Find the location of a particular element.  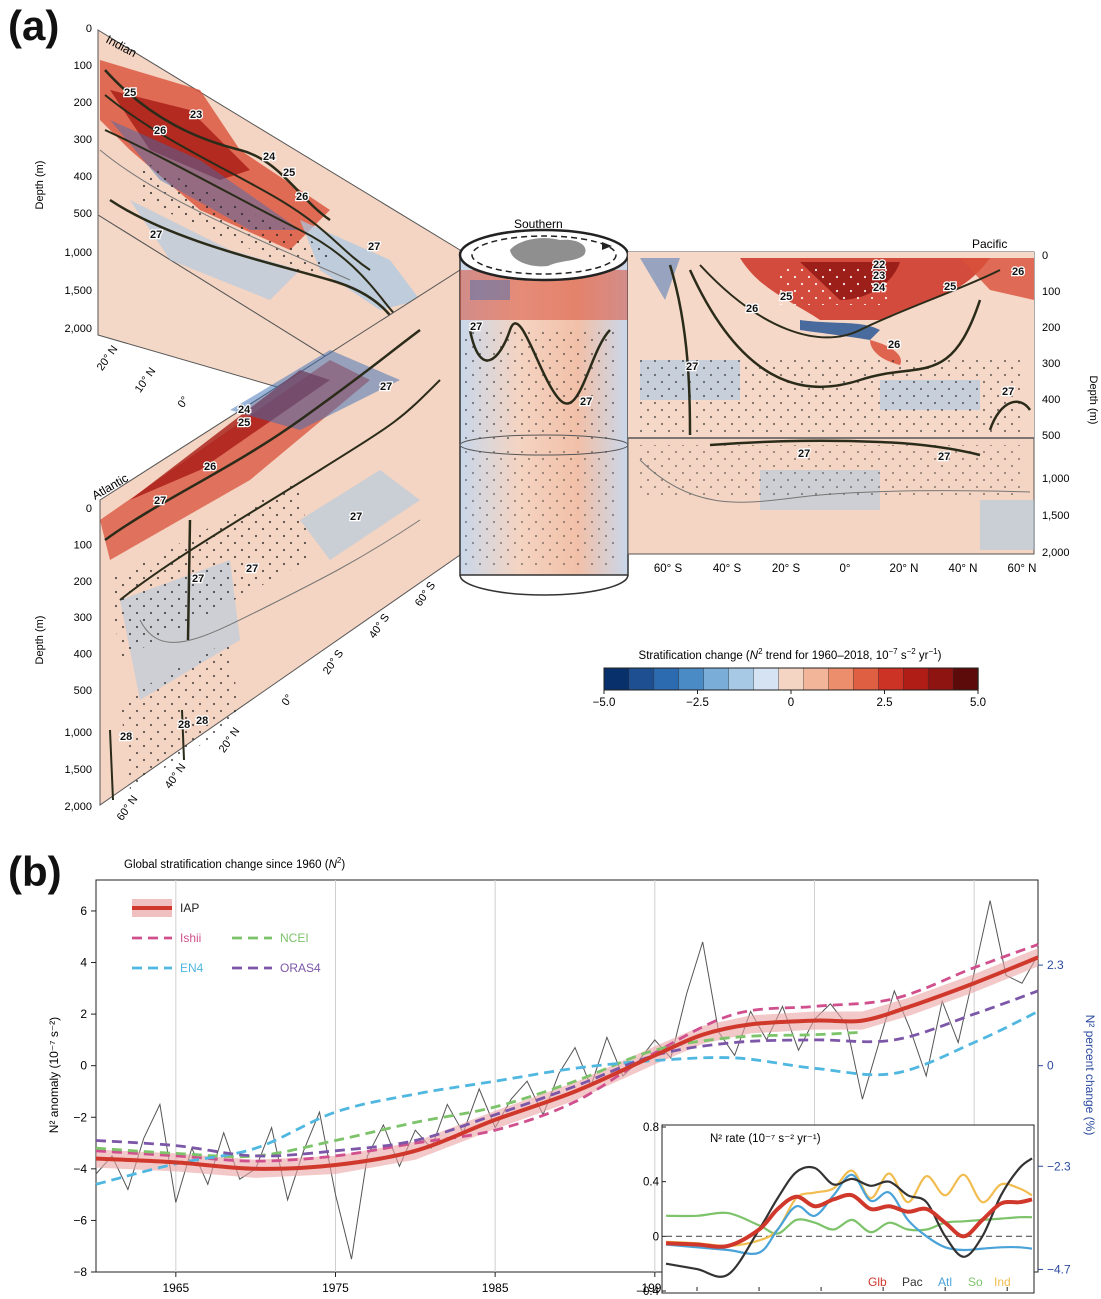

indian-depth-ticks-lower: 1,000 1,500 2,000 is located at coordinates (78, 291).